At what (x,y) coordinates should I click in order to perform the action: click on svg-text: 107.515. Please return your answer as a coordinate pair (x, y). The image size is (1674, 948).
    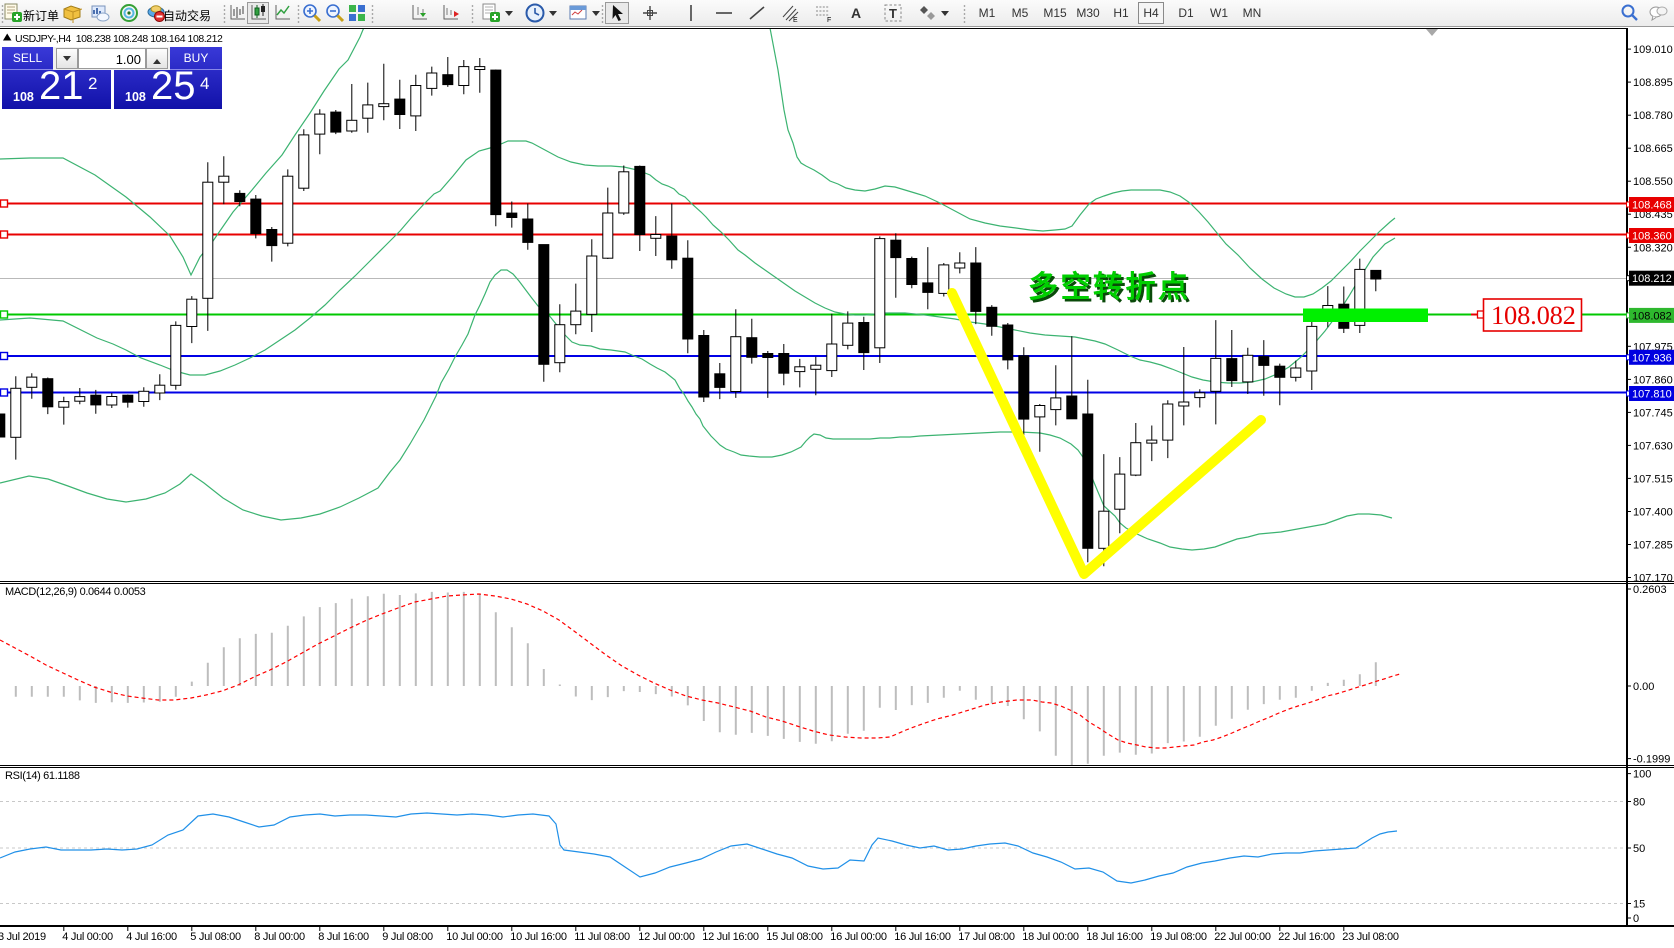
    Looking at the image, I should click on (1653, 479).